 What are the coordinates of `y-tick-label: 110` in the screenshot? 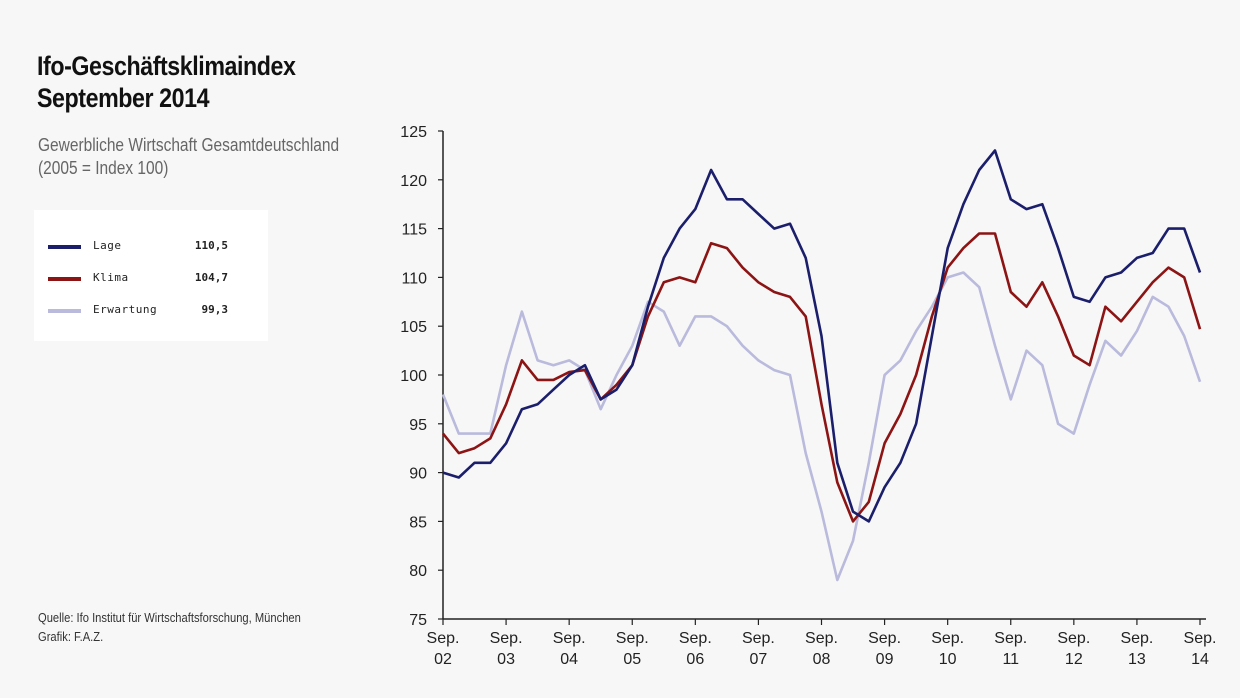 It's located at (414, 278).